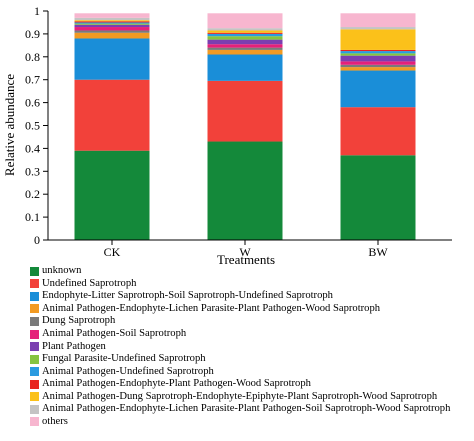 The image size is (474, 441). I want to click on y-tick-label: 0.6, so click(32, 103).